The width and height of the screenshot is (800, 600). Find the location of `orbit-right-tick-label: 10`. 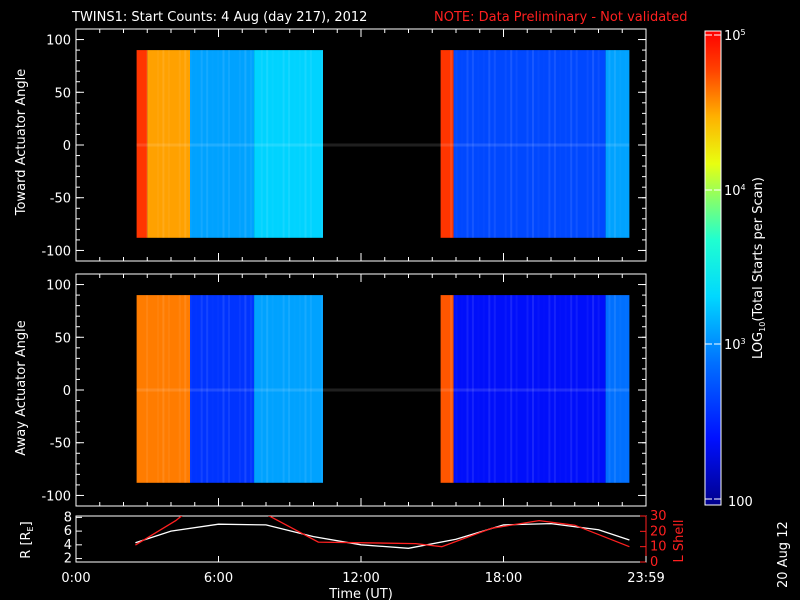

orbit-right-tick-label: 10 is located at coordinates (658, 547).